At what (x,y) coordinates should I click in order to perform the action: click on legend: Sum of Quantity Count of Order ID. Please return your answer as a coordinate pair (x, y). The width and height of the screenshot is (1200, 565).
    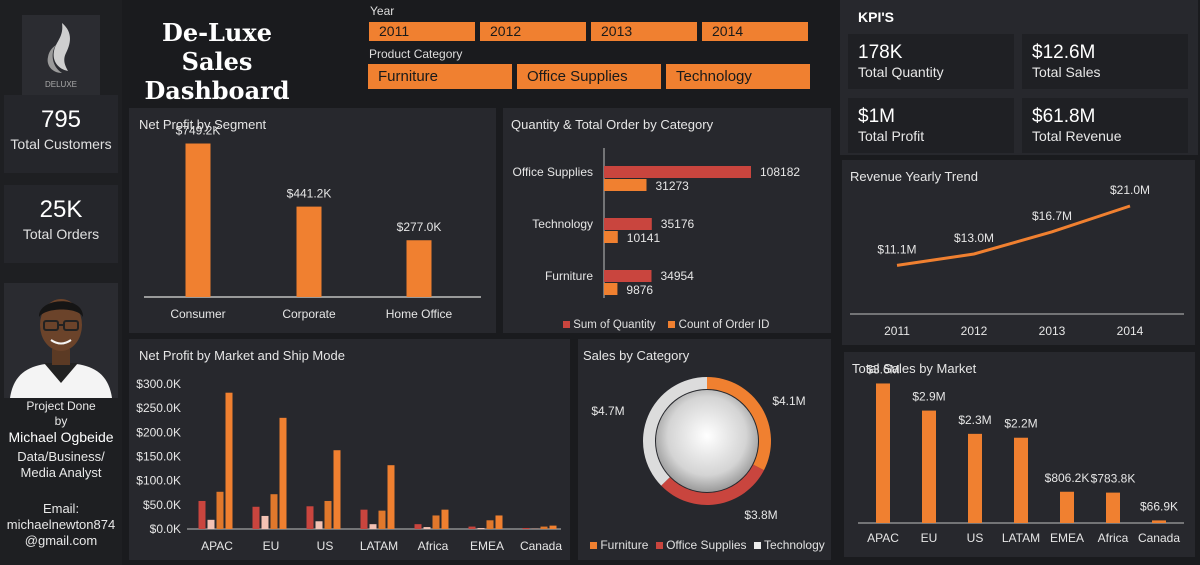
    Looking at the image, I should click on (666, 325).